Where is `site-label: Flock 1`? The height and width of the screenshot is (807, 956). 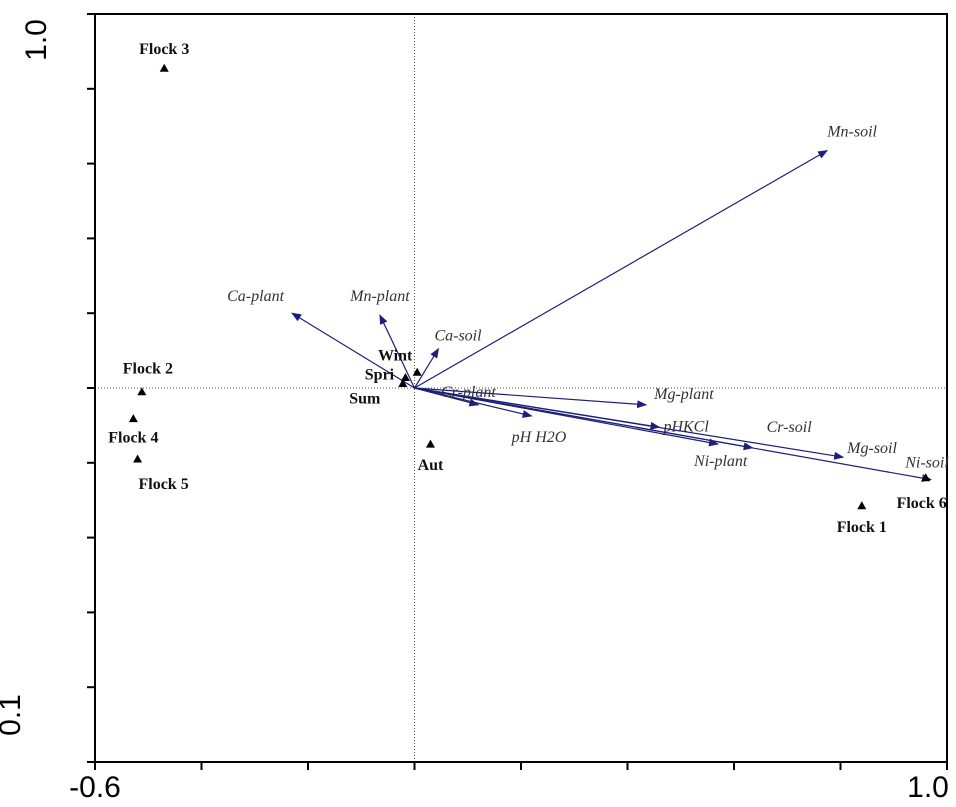
site-label: Flock 1 is located at coordinates (862, 527).